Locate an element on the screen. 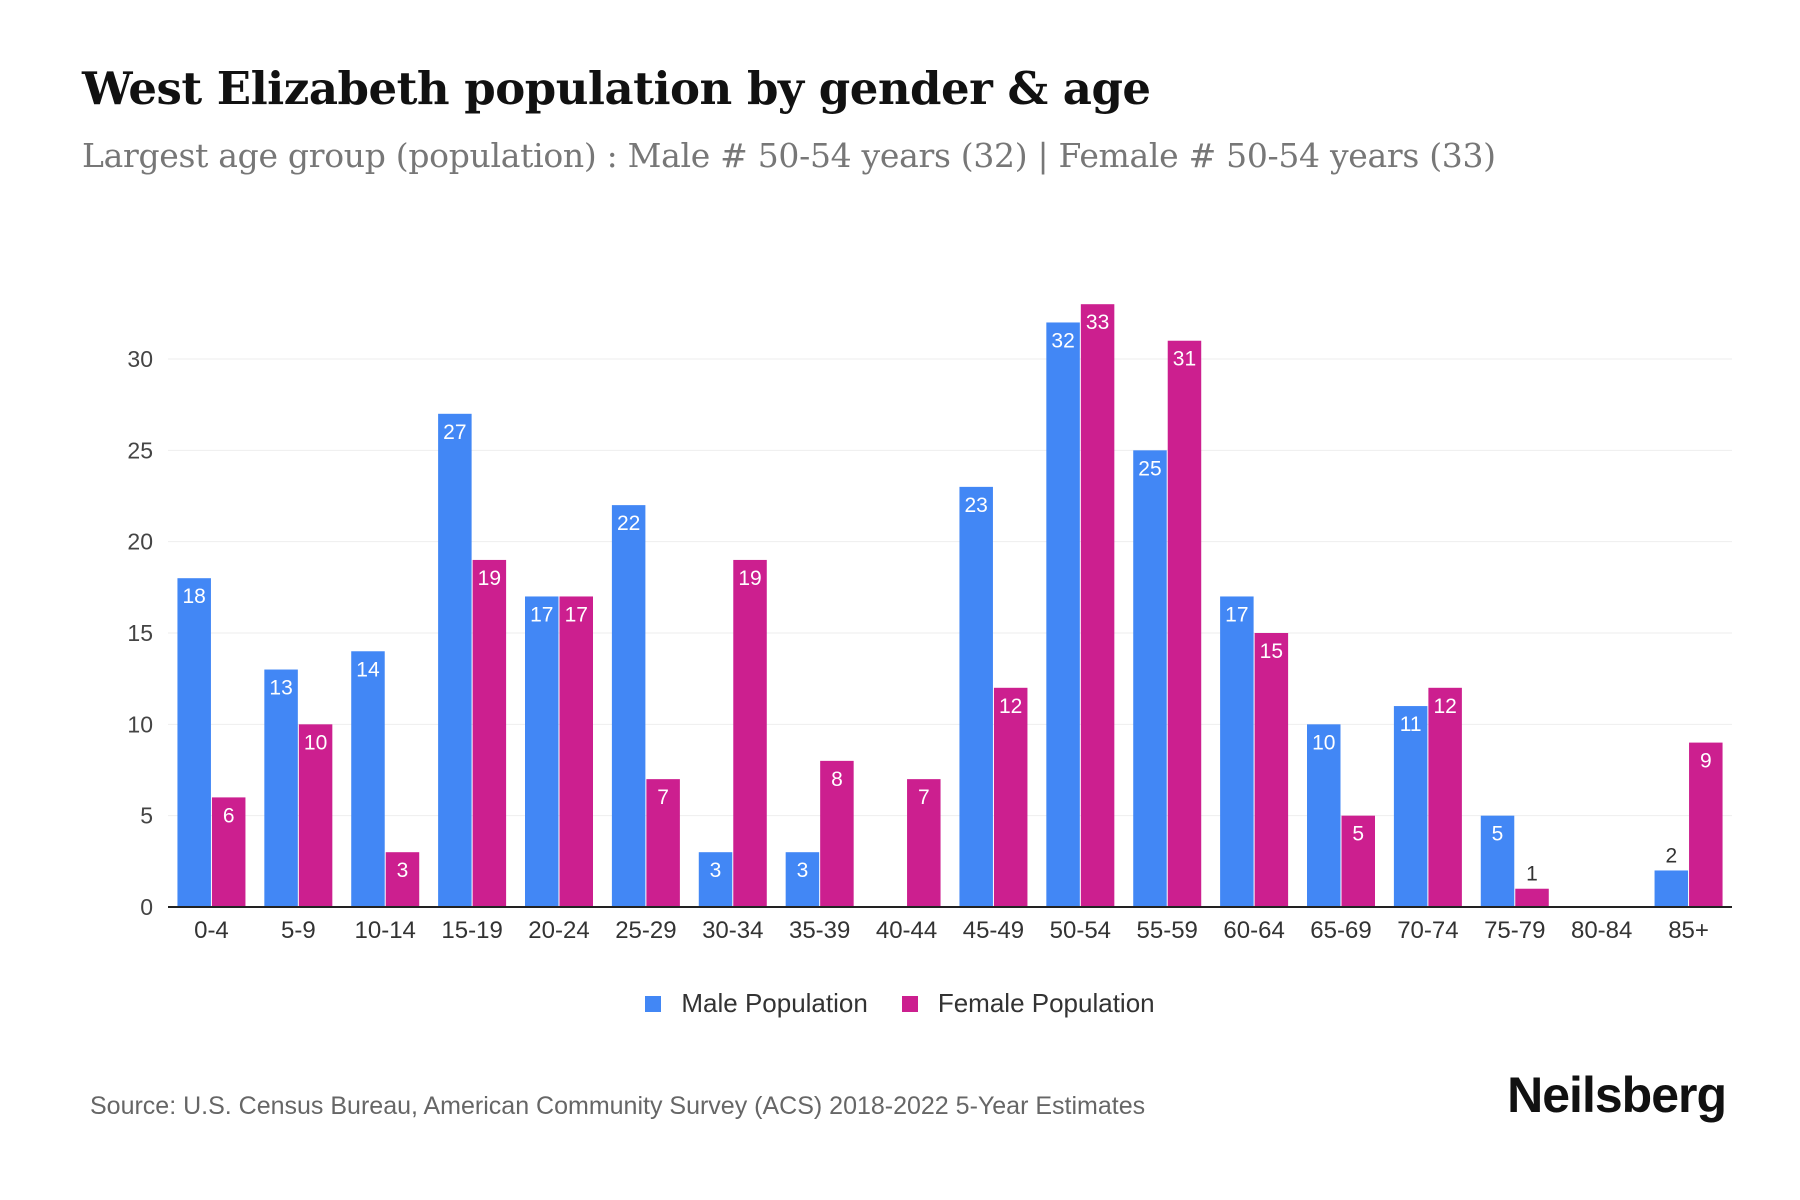 This screenshot has width=1800, height=1200. data-label: 23 is located at coordinates (976, 505).